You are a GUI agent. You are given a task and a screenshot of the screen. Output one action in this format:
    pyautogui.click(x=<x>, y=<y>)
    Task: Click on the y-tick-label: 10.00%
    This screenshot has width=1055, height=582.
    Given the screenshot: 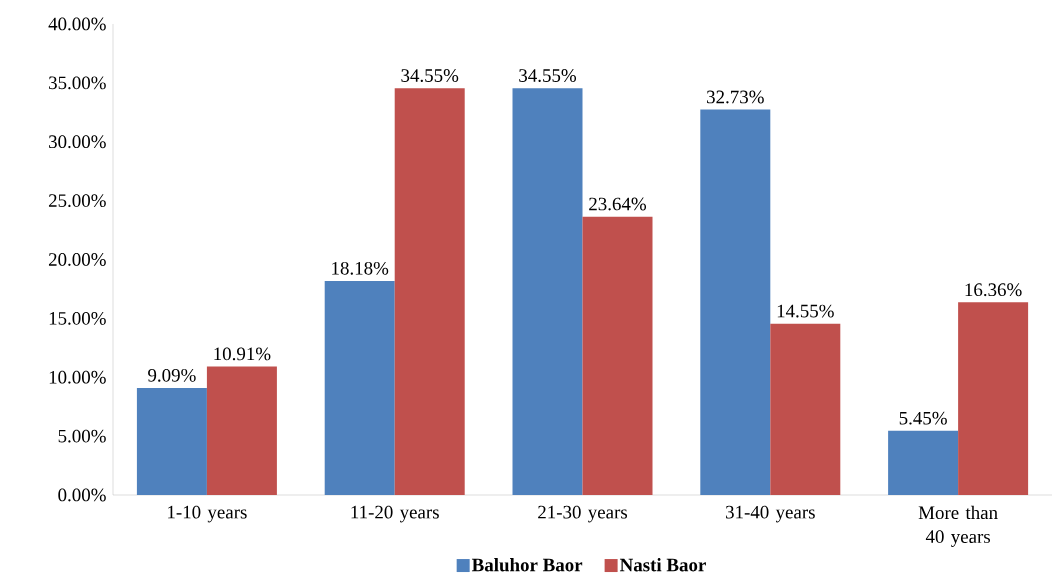 What is the action you would take?
    pyautogui.click(x=77, y=377)
    